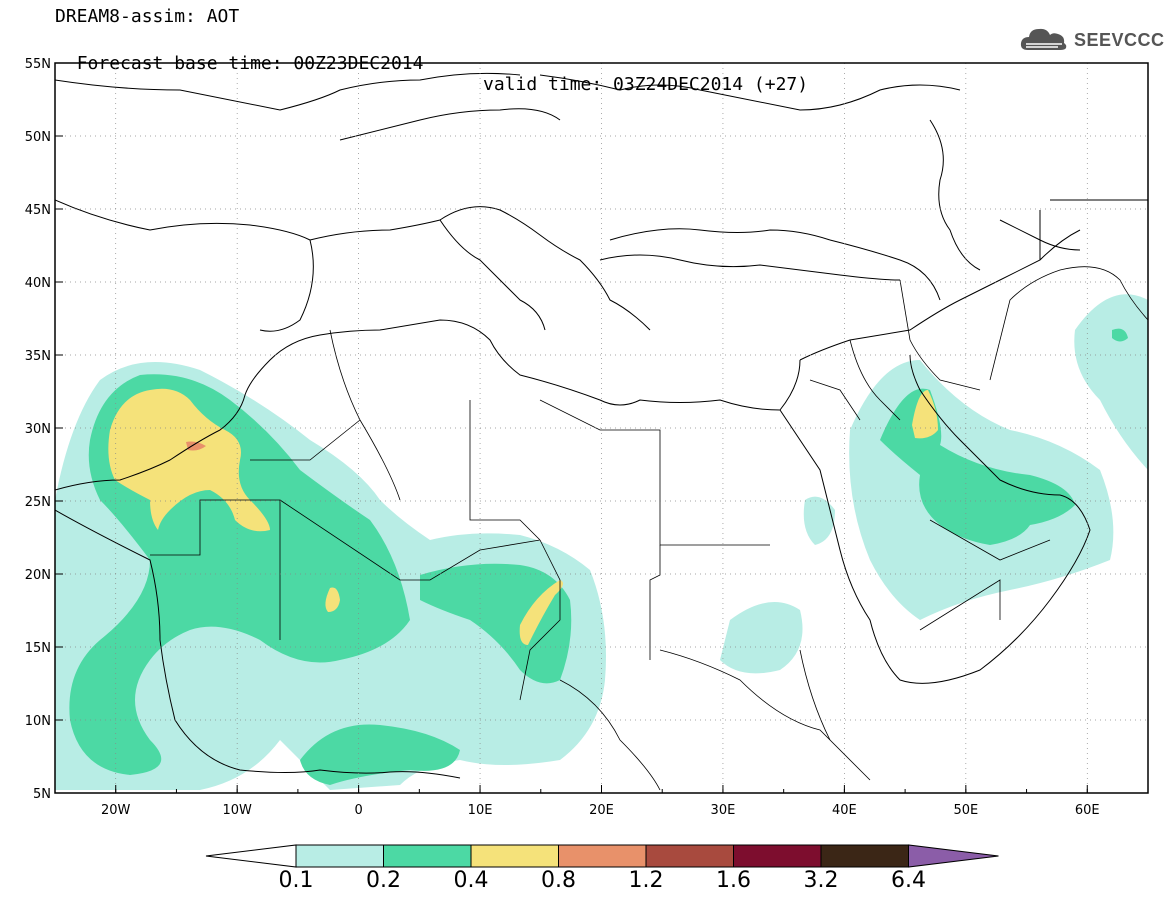 Image resolution: width=1165 pixels, height=905 pixels. What do you see at coordinates (42, 794) in the screenshot?
I see `lat-label: 5N` at bounding box center [42, 794].